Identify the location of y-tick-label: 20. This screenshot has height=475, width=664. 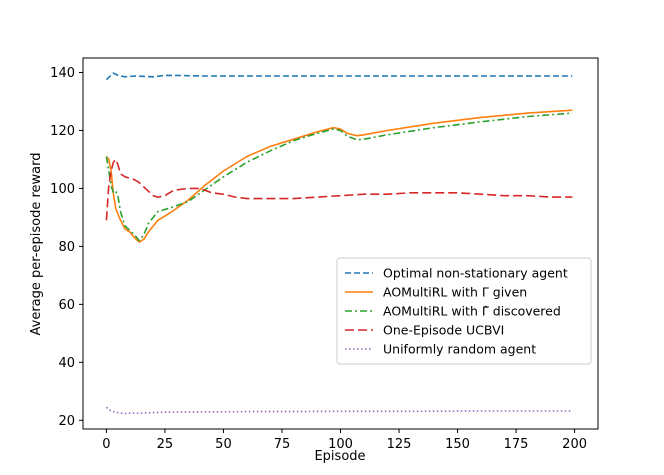
(66, 421).